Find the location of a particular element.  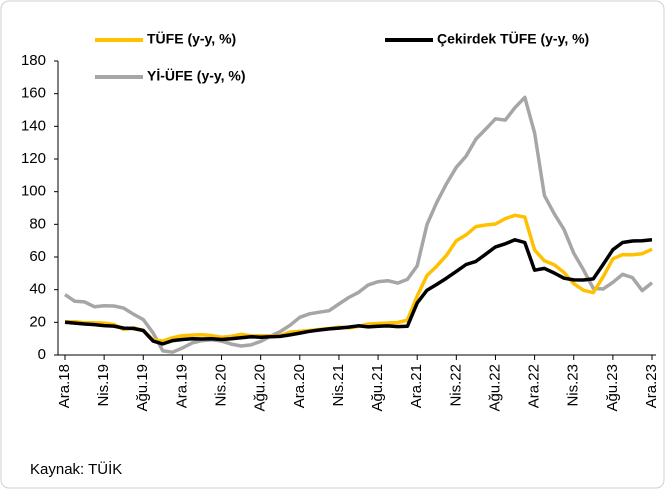

y-tick-label: 0 is located at coordinates (42, 354).